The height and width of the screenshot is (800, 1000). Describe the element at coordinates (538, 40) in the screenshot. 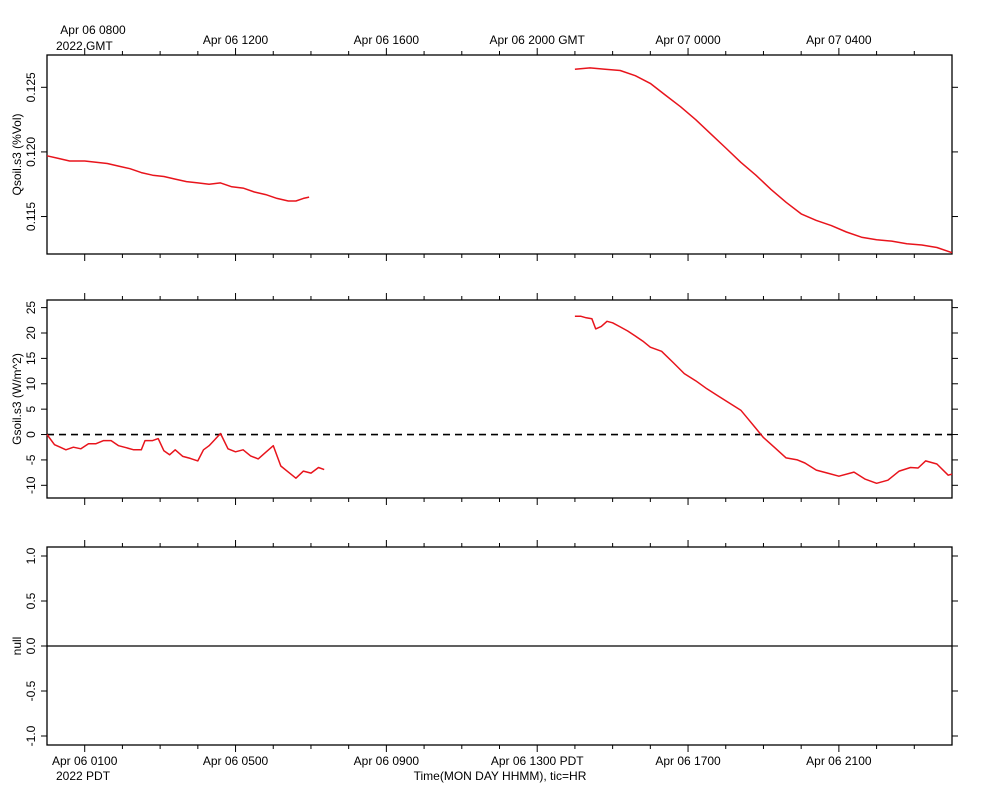

I see `top-time-label: Apr 06 2000 GMT` at that location.